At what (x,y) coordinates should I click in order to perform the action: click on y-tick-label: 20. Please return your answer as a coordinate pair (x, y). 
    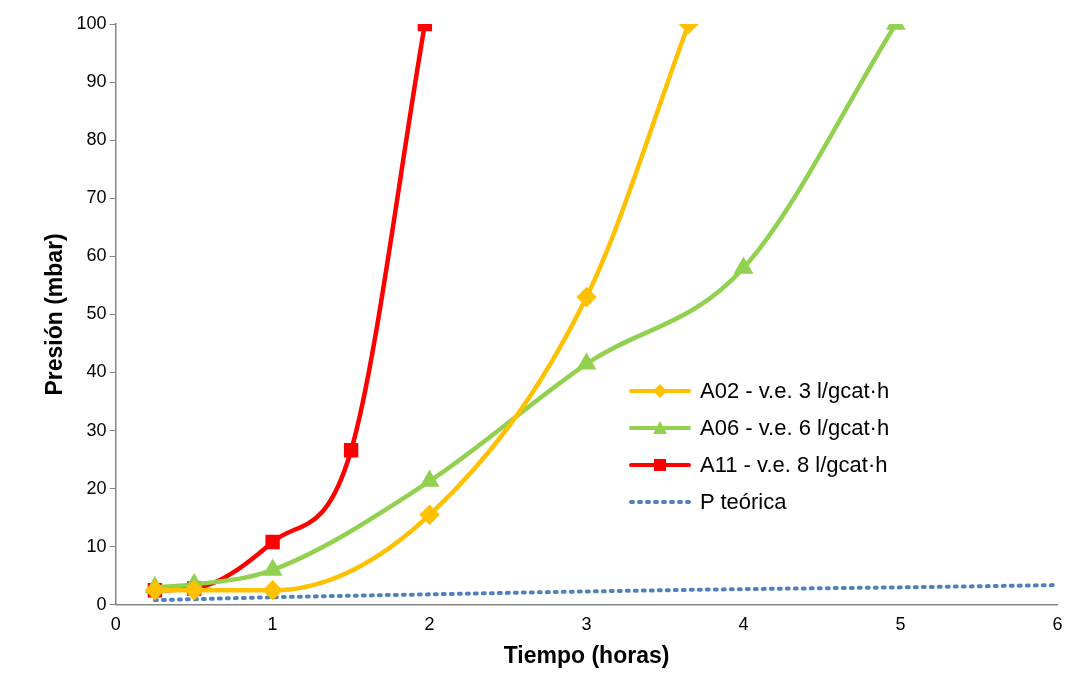
    Looking at the image, I should click on (96, 487).